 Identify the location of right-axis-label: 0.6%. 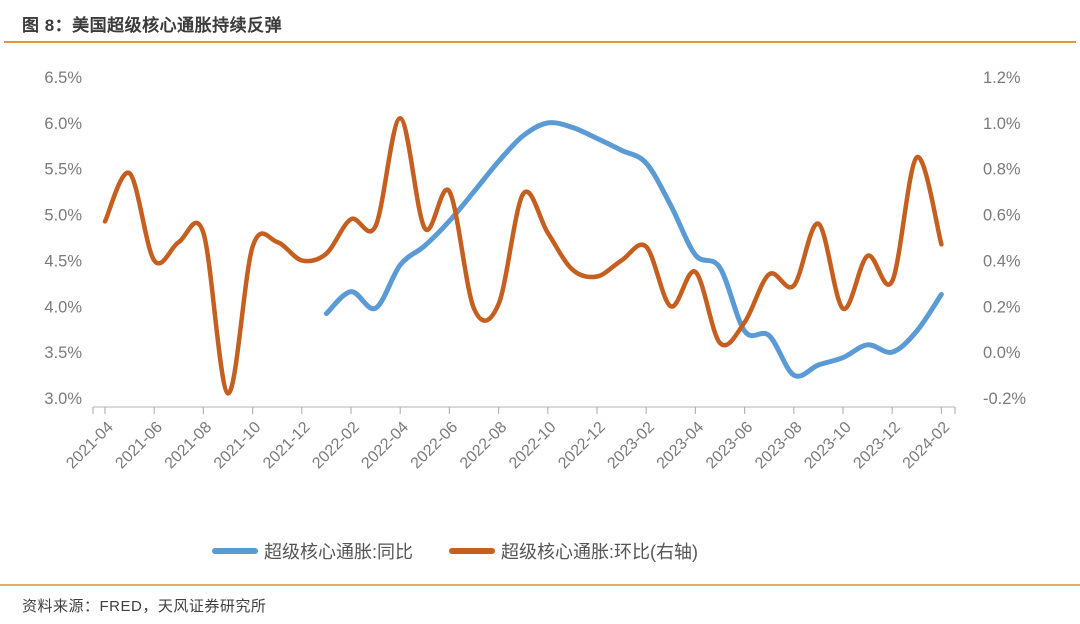
(1002, 216).